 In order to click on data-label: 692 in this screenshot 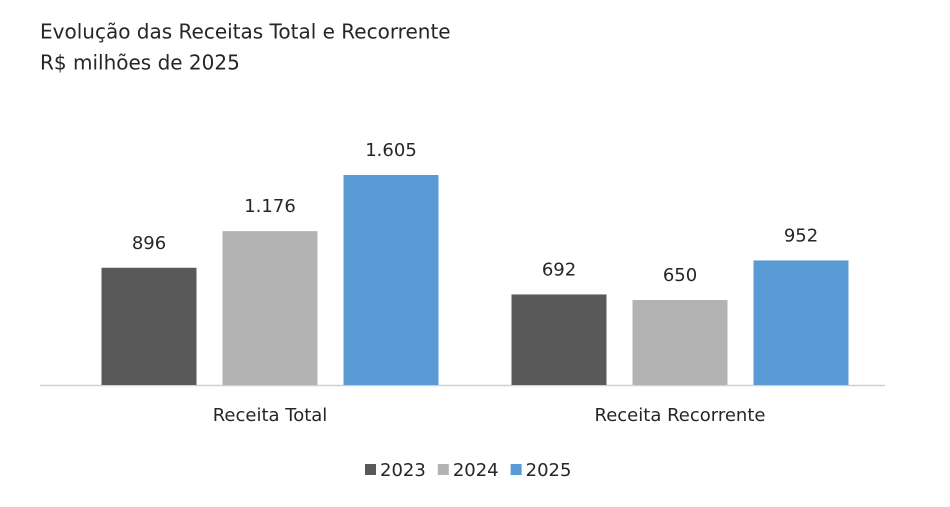, I will do `click(559, 269)`.